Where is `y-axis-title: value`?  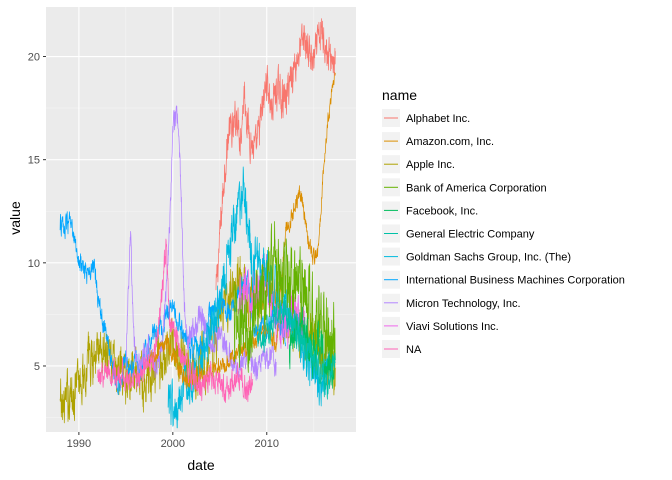 y-axis-title: value is located at coordinates (15, 218).